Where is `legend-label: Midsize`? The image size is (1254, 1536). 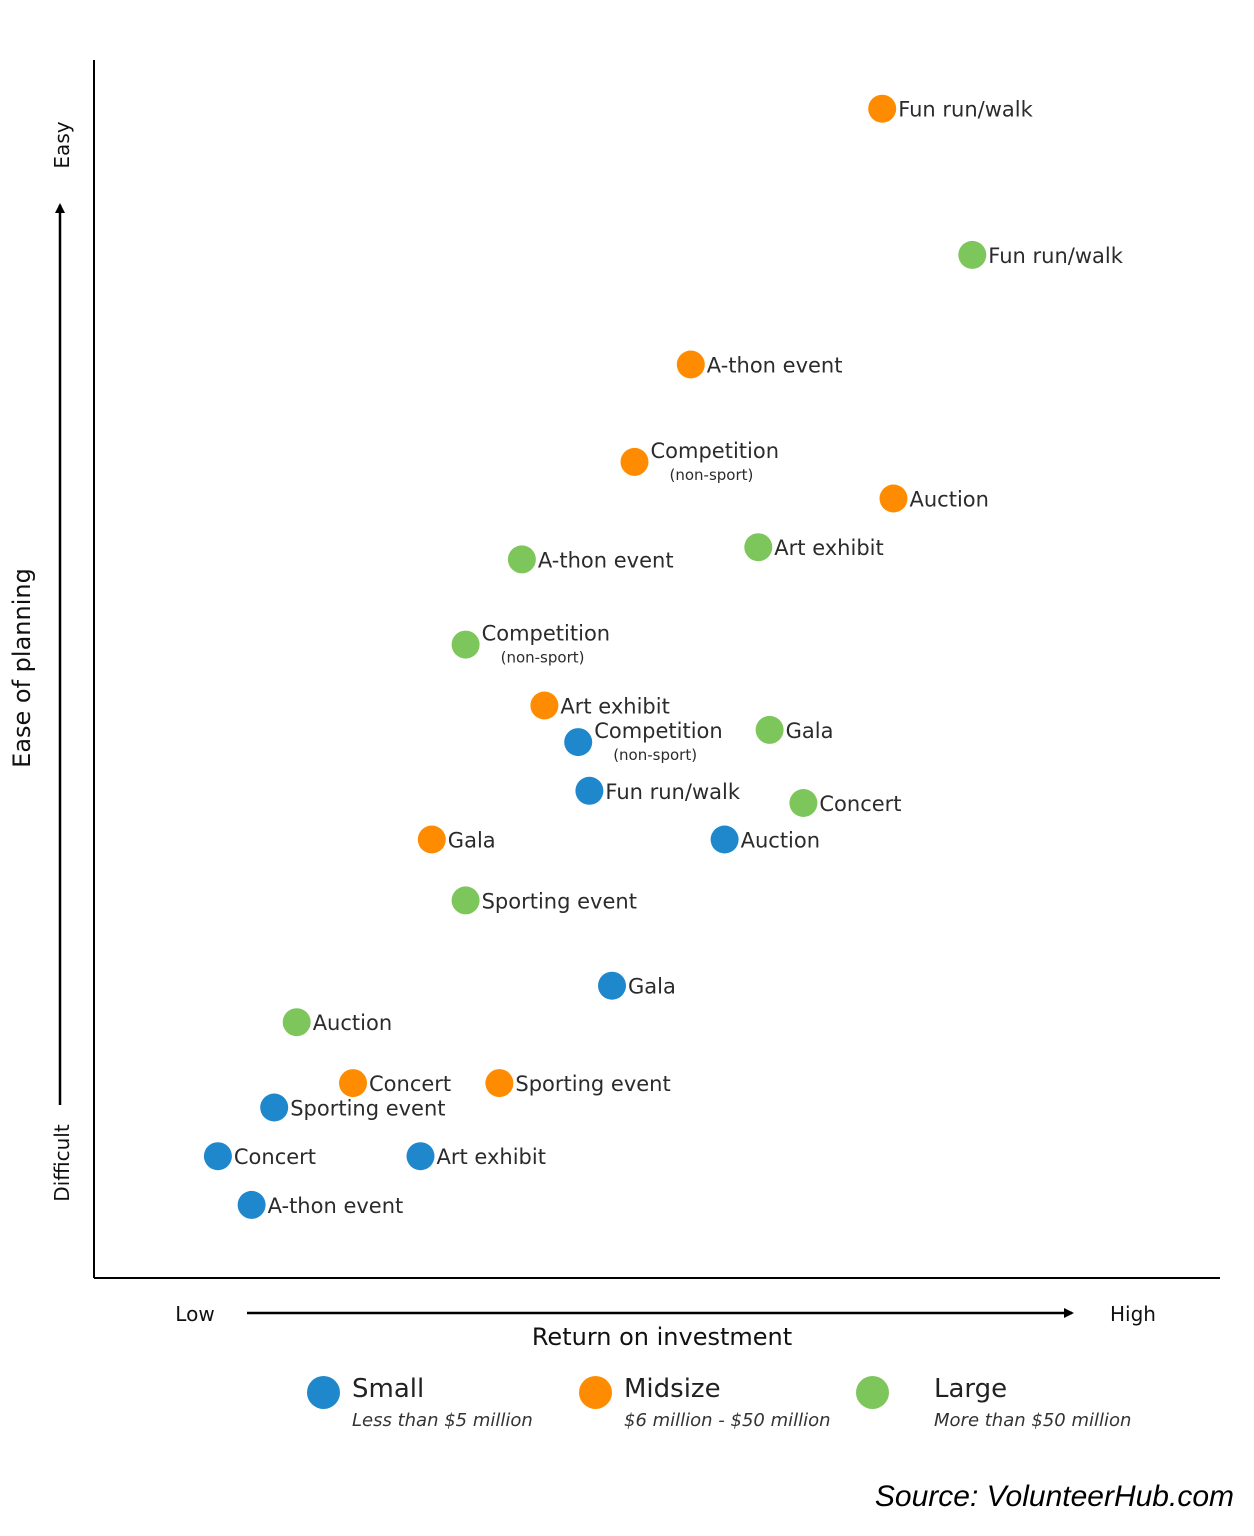
legend-label: Midsize is located at coordinates (672, 1389).